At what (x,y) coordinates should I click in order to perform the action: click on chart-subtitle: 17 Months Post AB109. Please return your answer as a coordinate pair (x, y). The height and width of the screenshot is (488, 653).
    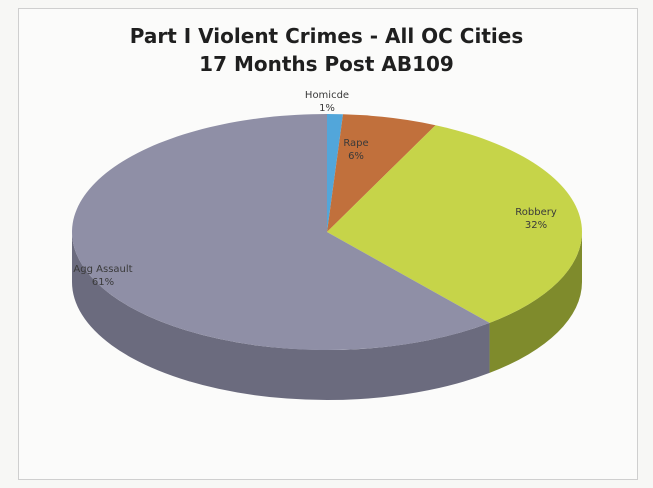
    Looking at the image, I should click on (326, 64).